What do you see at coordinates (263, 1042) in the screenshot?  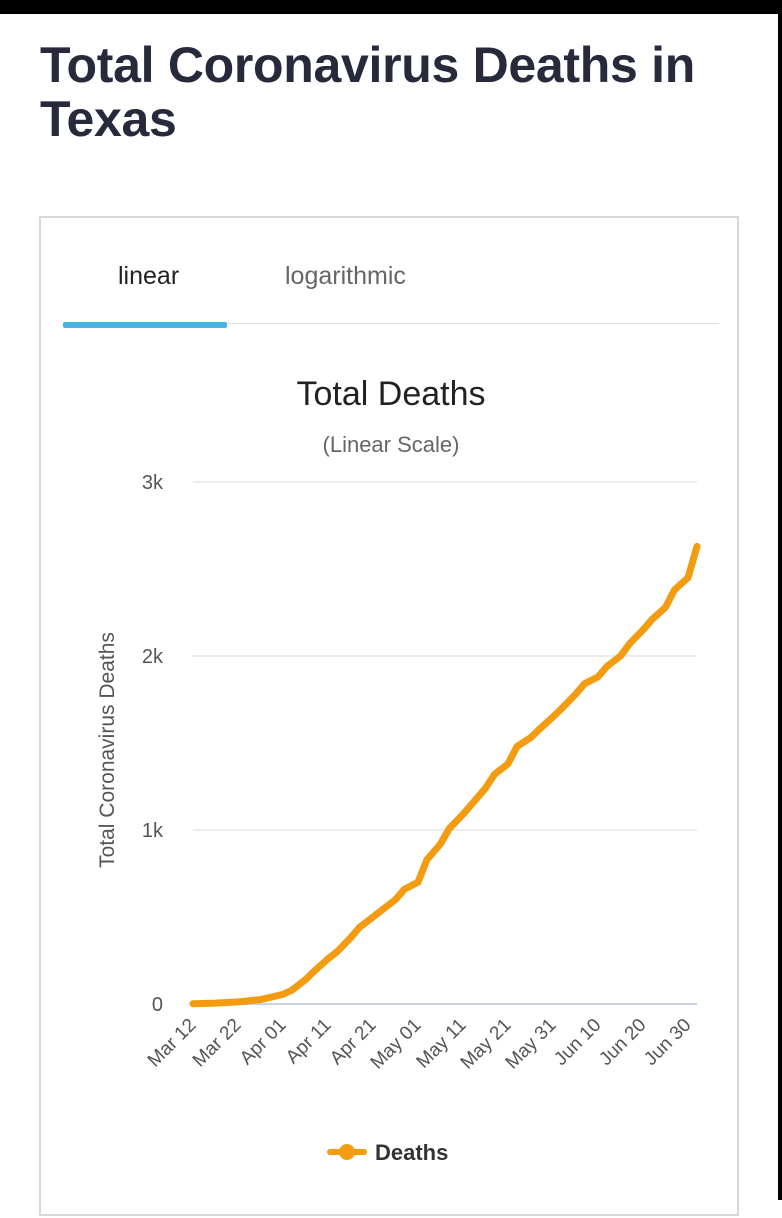 I see `x-tick-label: Apr 01` at bounding box center [263, 1042].